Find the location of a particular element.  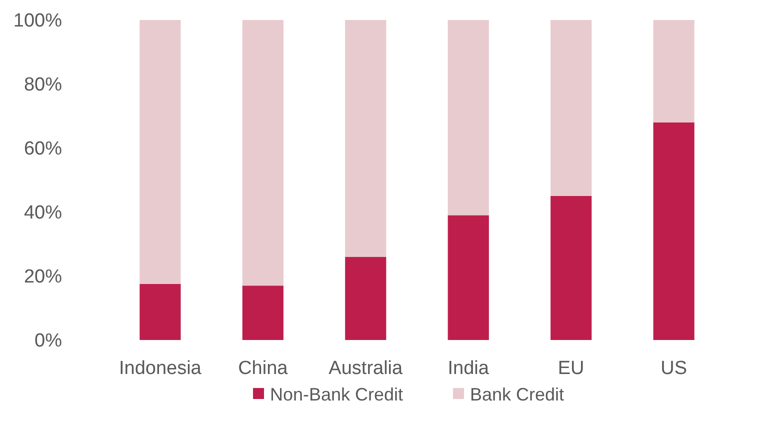

y-tick-label: 0% is located at coordinates (48, 341).